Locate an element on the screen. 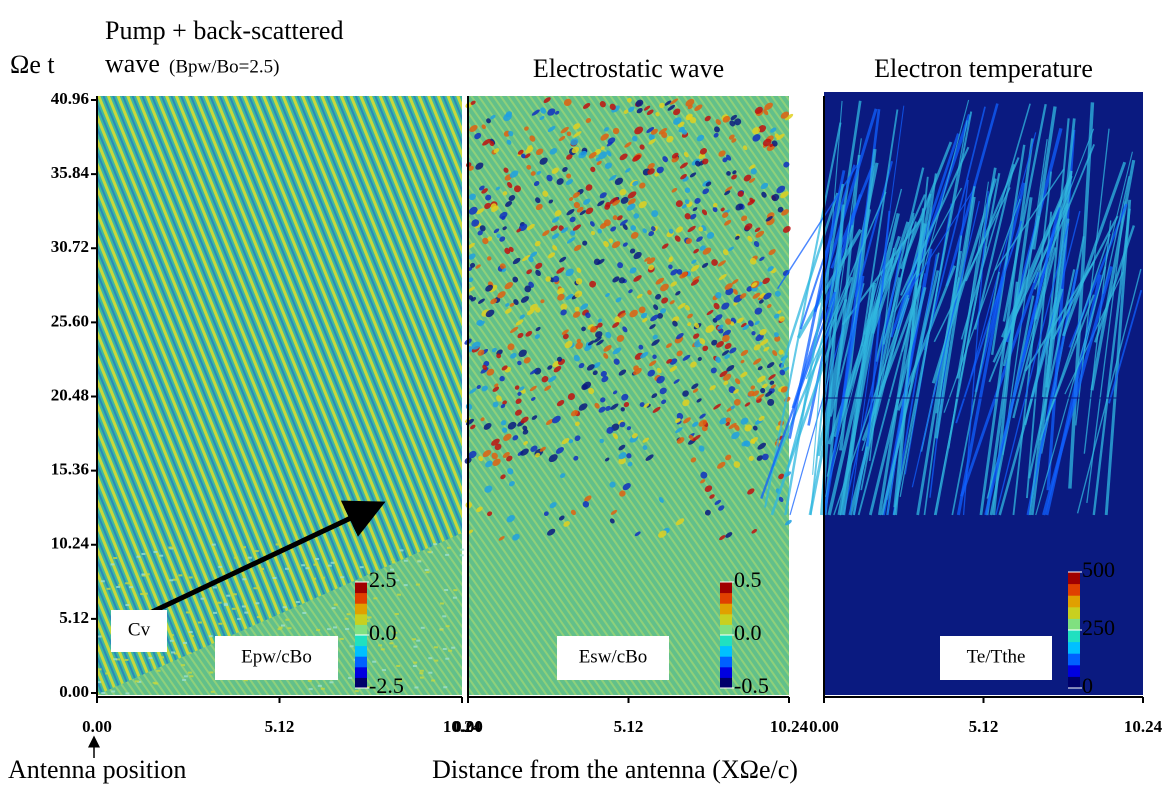 The height and width of the screenshot is (794, 1167). x-tick-label: 0.00 is located at coordinates (468, 726).